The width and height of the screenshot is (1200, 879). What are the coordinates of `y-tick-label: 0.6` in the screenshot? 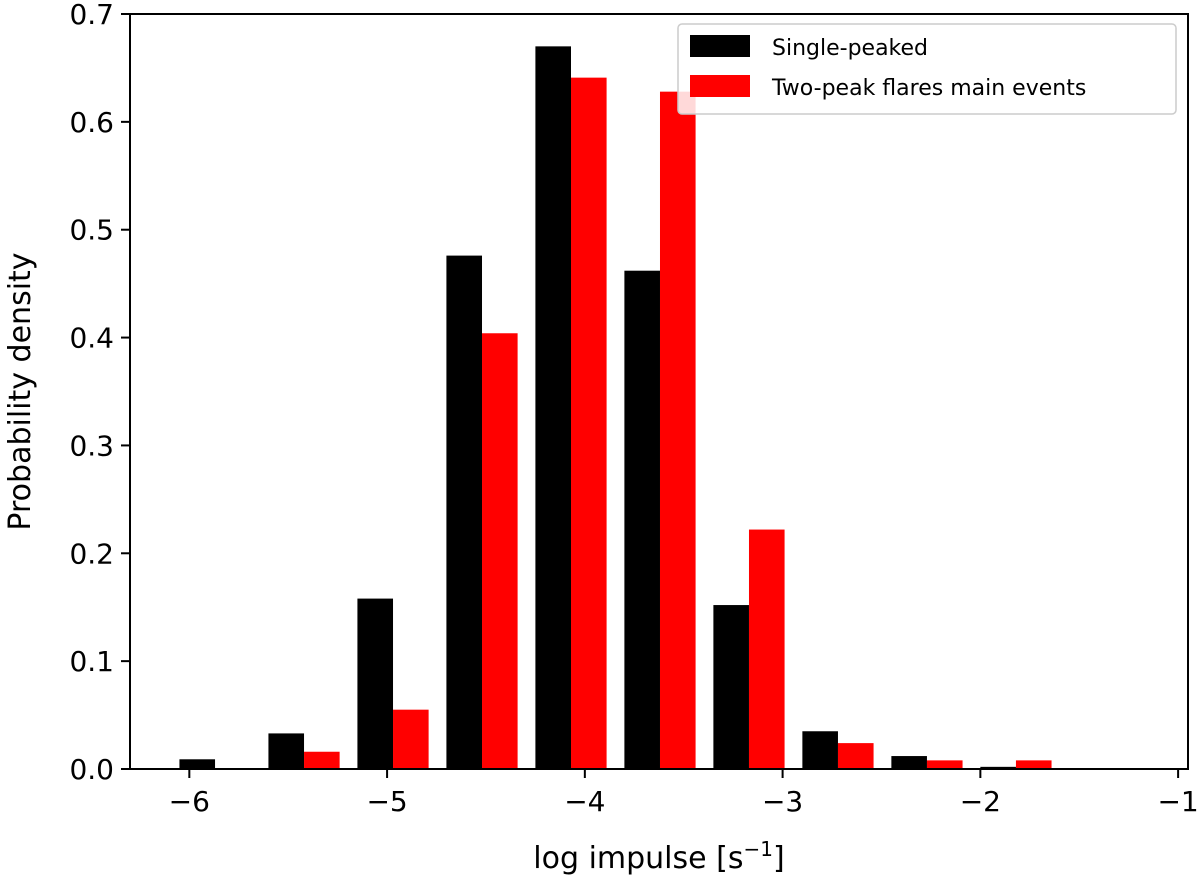 It's located at (91, 122).